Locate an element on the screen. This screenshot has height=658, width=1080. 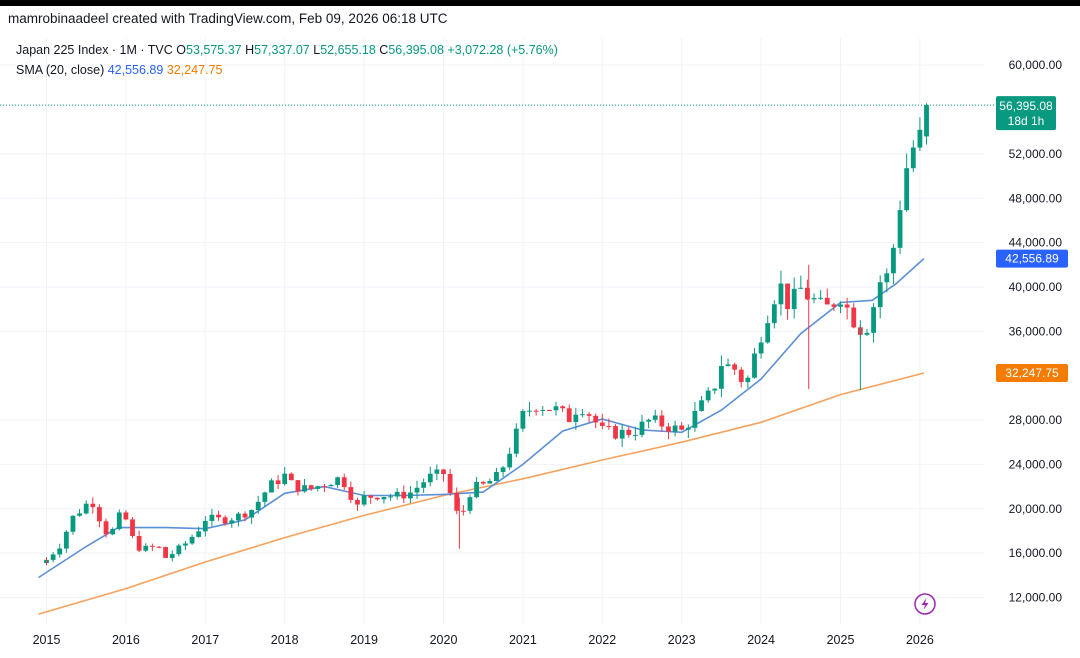
x-tick-label: 2015 is located at coordinates (47, 640).